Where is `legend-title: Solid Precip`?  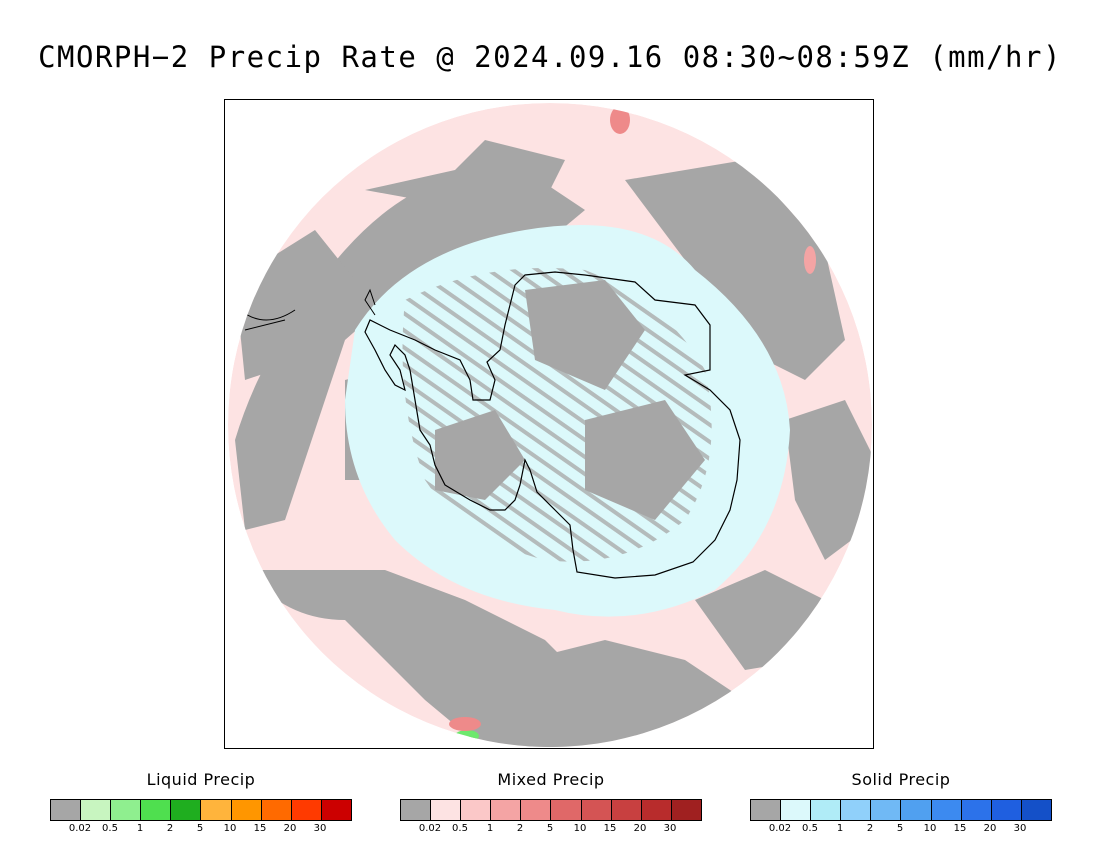
legend-title: Solid Precip is located at coordinates (901, 779).